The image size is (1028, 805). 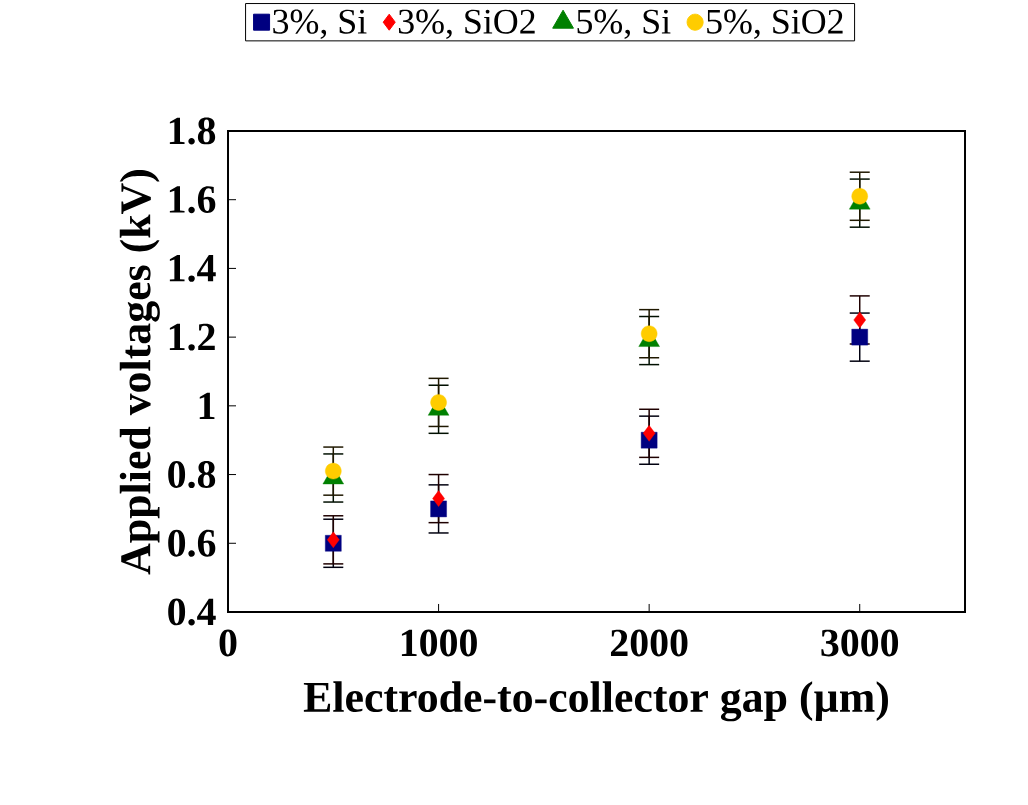 I want to click on x-tick-label: 2000, so click(x=649, y=643).